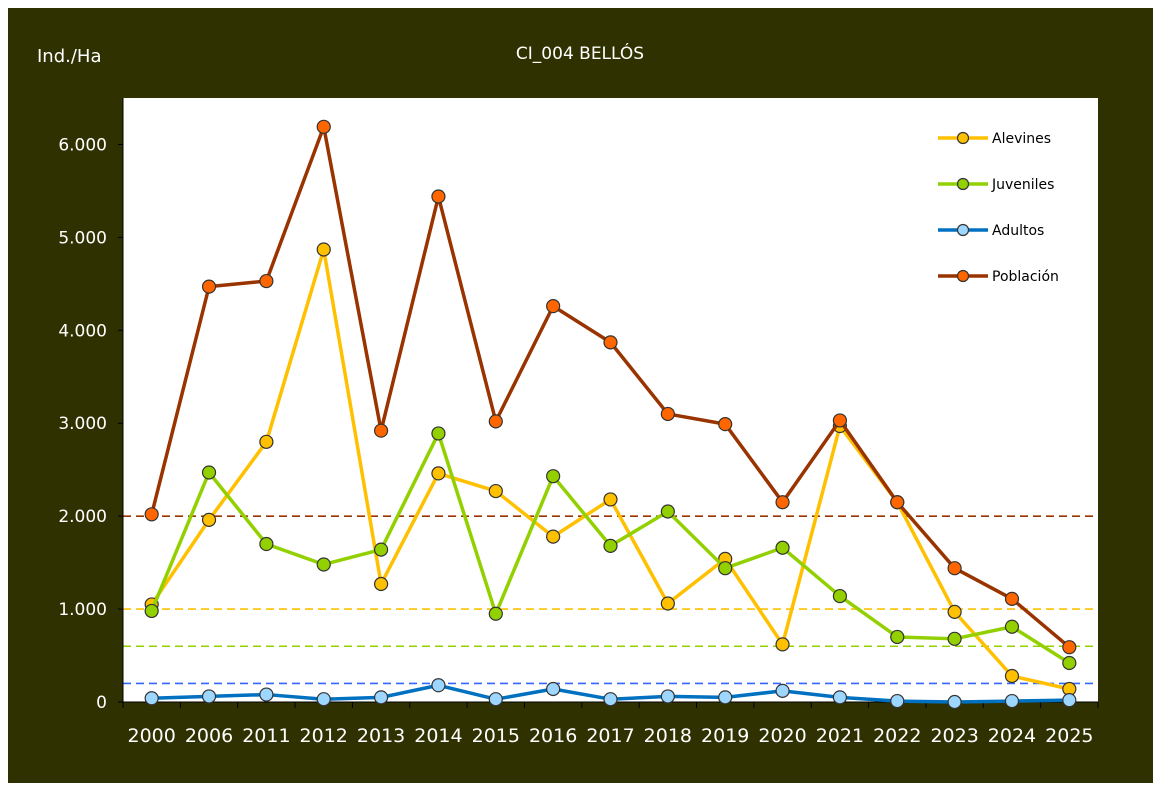  I want to click on legend-label: Juveniles, so click(1022, 185).